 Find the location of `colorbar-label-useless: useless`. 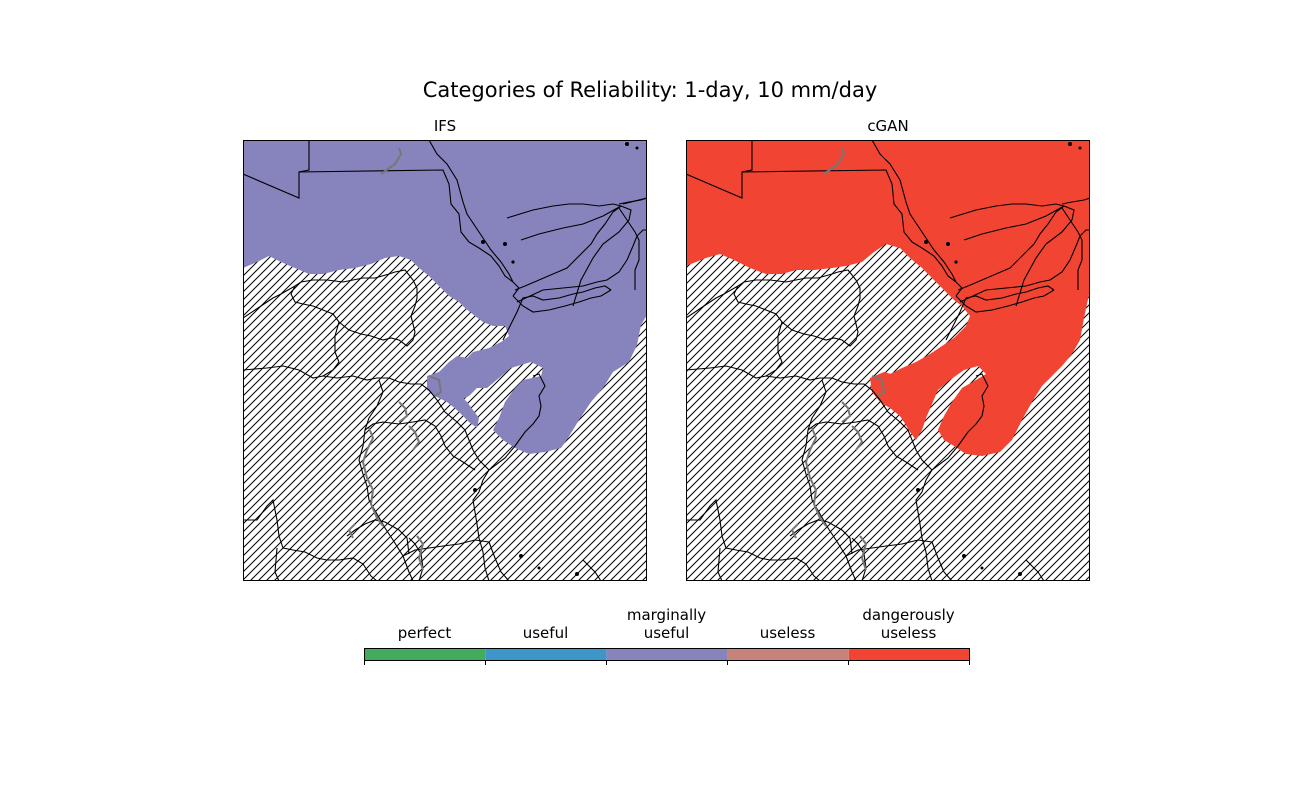

colorbar-label-useless: useless is located at coordinates (787, 633).